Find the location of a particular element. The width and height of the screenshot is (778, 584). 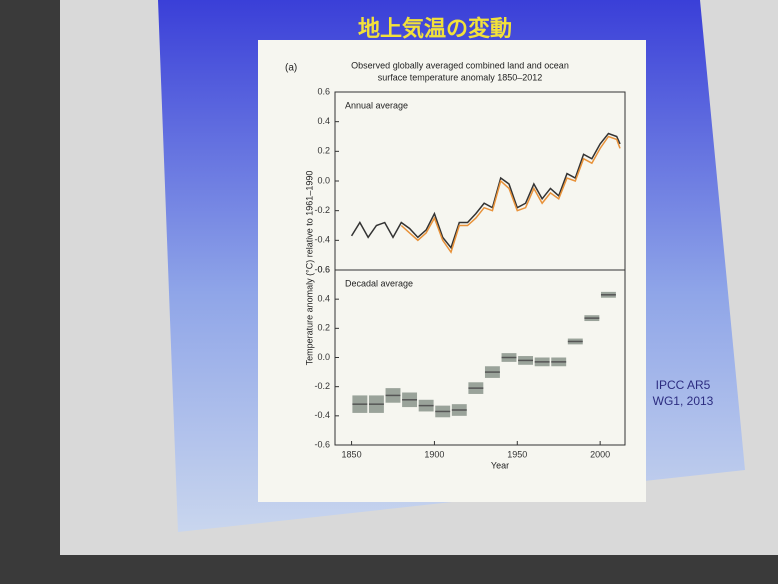

x-tick-label: 1850 is located at coordinates (352, 454).